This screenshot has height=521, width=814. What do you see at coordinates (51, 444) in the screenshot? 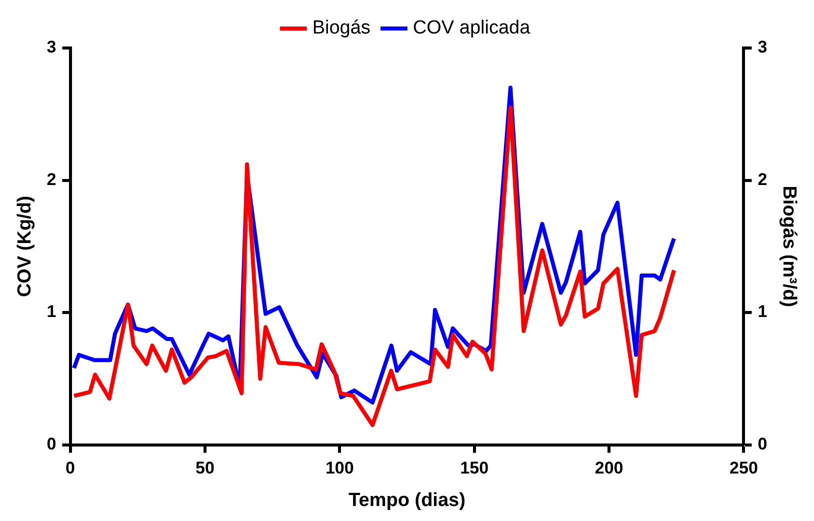
I see `y-tick-label: 0` at bounding box center [51, 444].